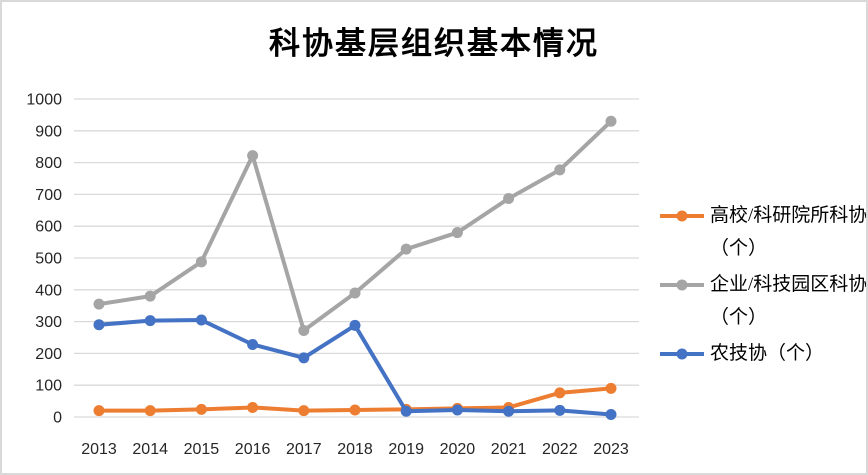 The height and width of the screenshot is (475, 868). What do you see at coordinates (434, 43) in the screenshot?
I see `chart-title: 科协基层组织基本情况` at bounding box center [434, 43].